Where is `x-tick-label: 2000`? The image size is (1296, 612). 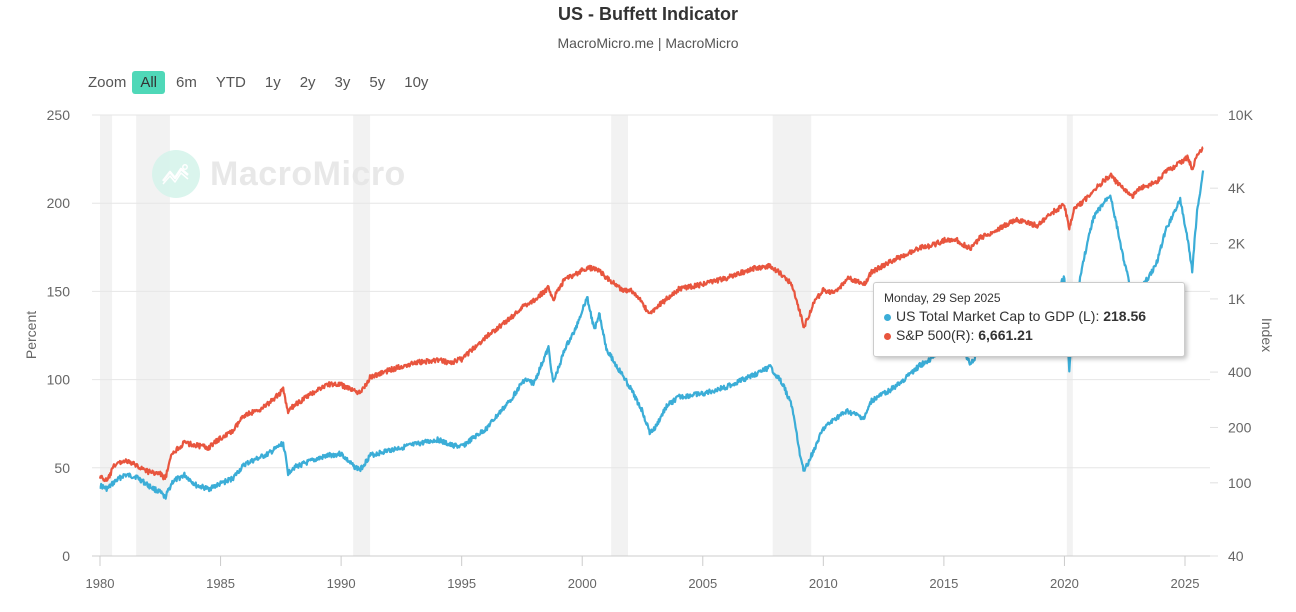
x-tick-label: 2000 is located at coordinates (582, 583).